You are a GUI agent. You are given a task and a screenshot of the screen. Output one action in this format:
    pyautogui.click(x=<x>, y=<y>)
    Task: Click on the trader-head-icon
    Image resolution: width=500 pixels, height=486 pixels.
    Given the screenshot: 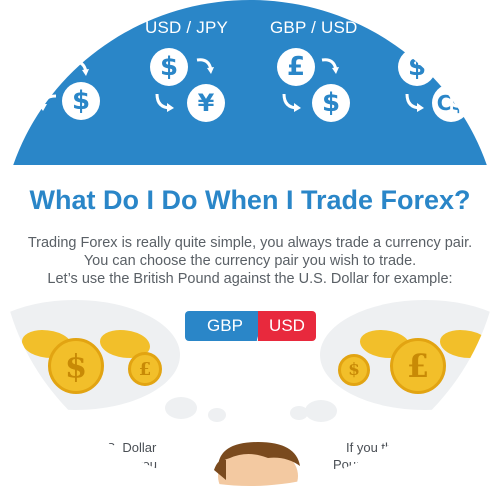 What is the action you would take?
    pyautogui.click(x=257, y=464)
    